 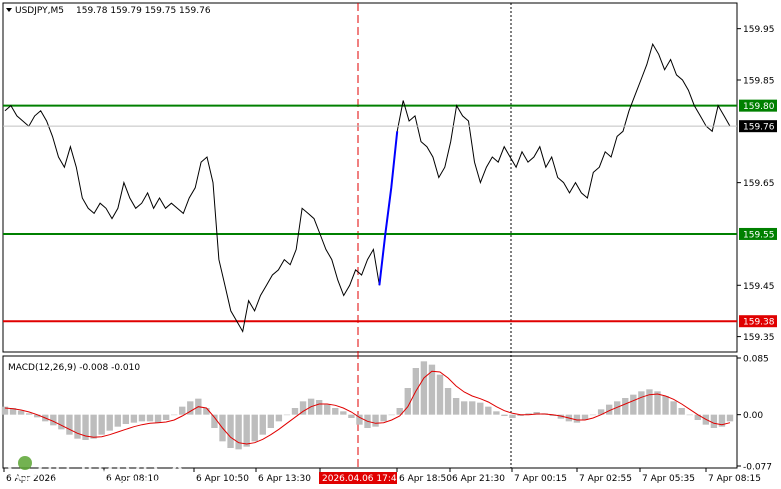 What do you see at coordinates (388, 208) in the screenshot?
I see `breakout-line` at bounding box center [388, 208].